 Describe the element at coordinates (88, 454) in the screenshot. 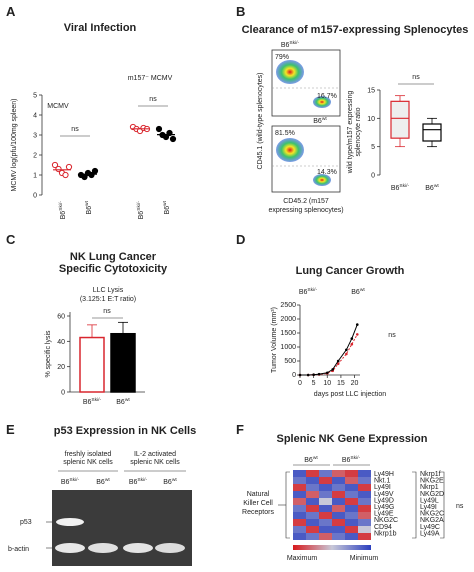

I see `group-label: freshly isolated` at that location.